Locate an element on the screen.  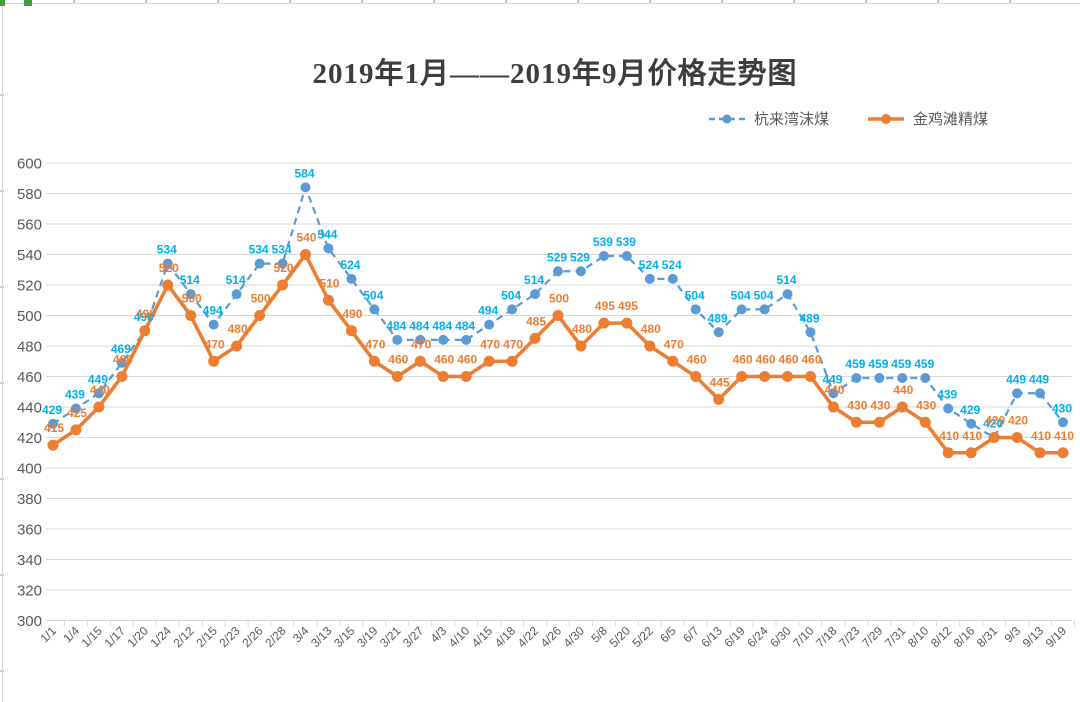
sheet-left-border is located at coordinates (2, 354).